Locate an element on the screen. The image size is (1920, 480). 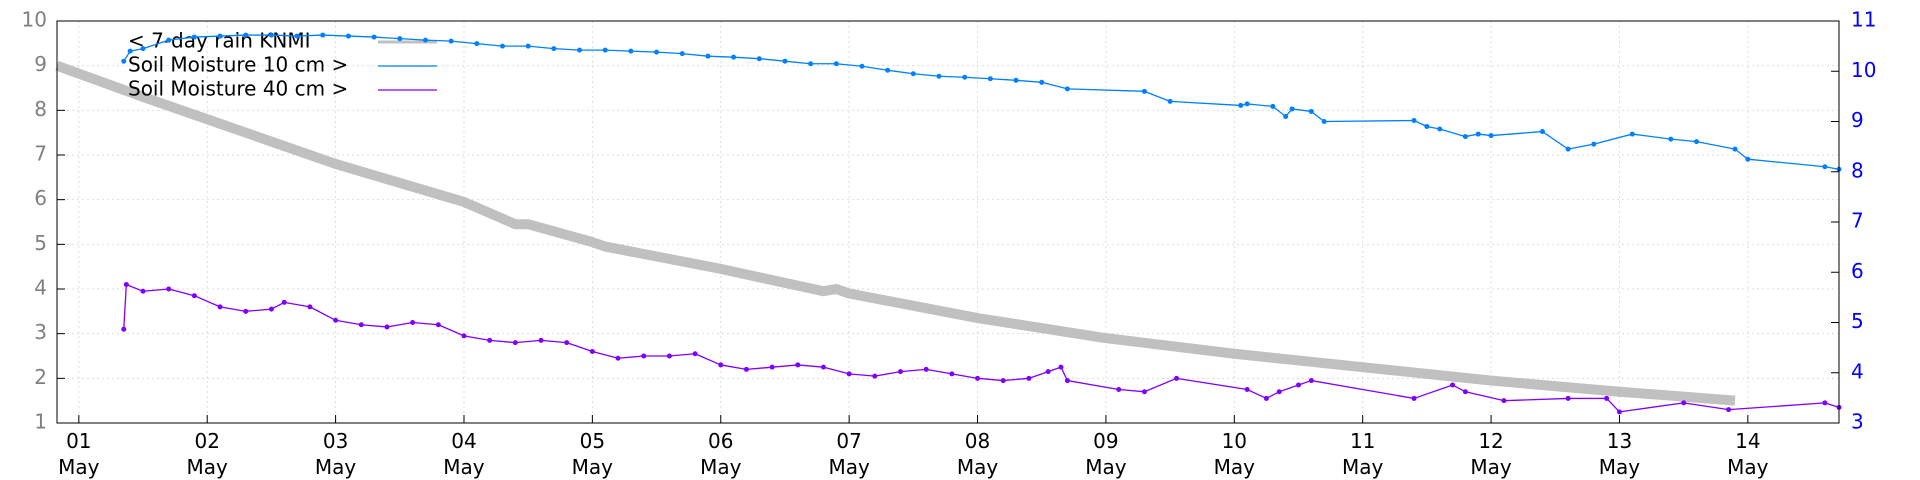
y-tick-label: 2 is located at coordinates (40, 377).